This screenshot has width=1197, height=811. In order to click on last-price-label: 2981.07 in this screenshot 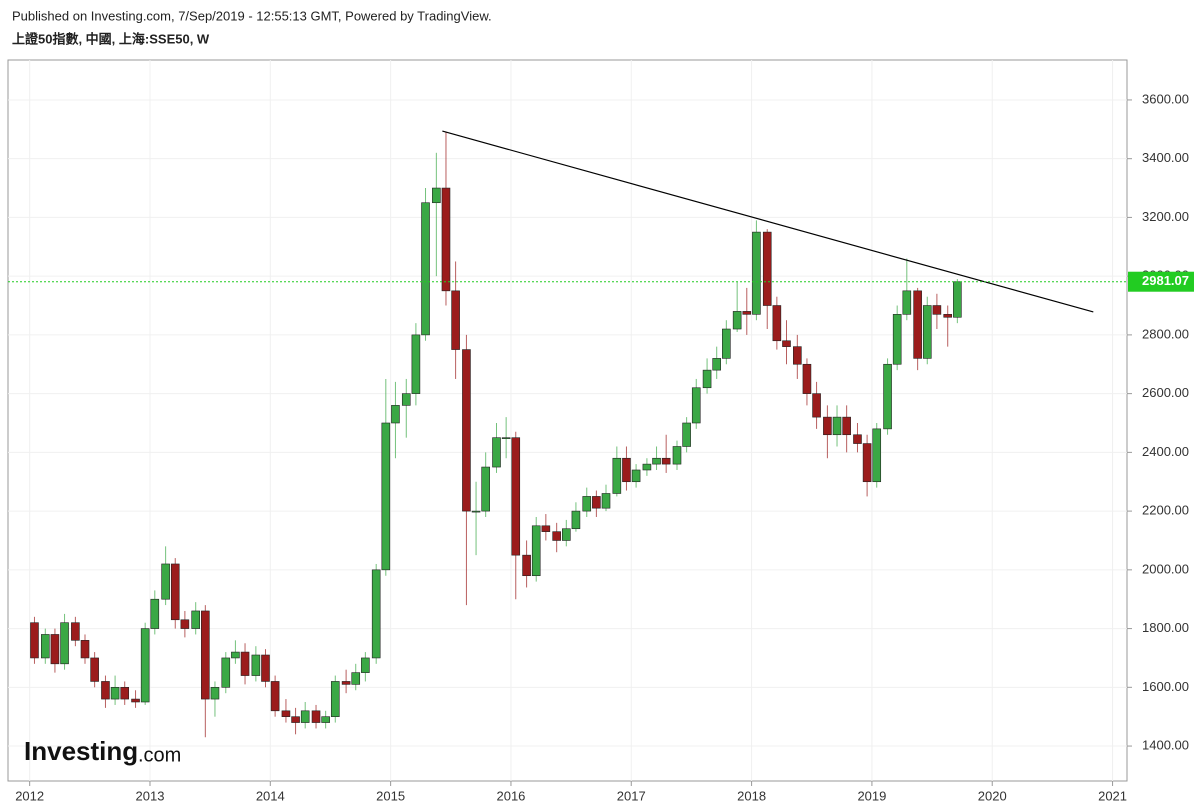, I will do `click(1165, 280)`.